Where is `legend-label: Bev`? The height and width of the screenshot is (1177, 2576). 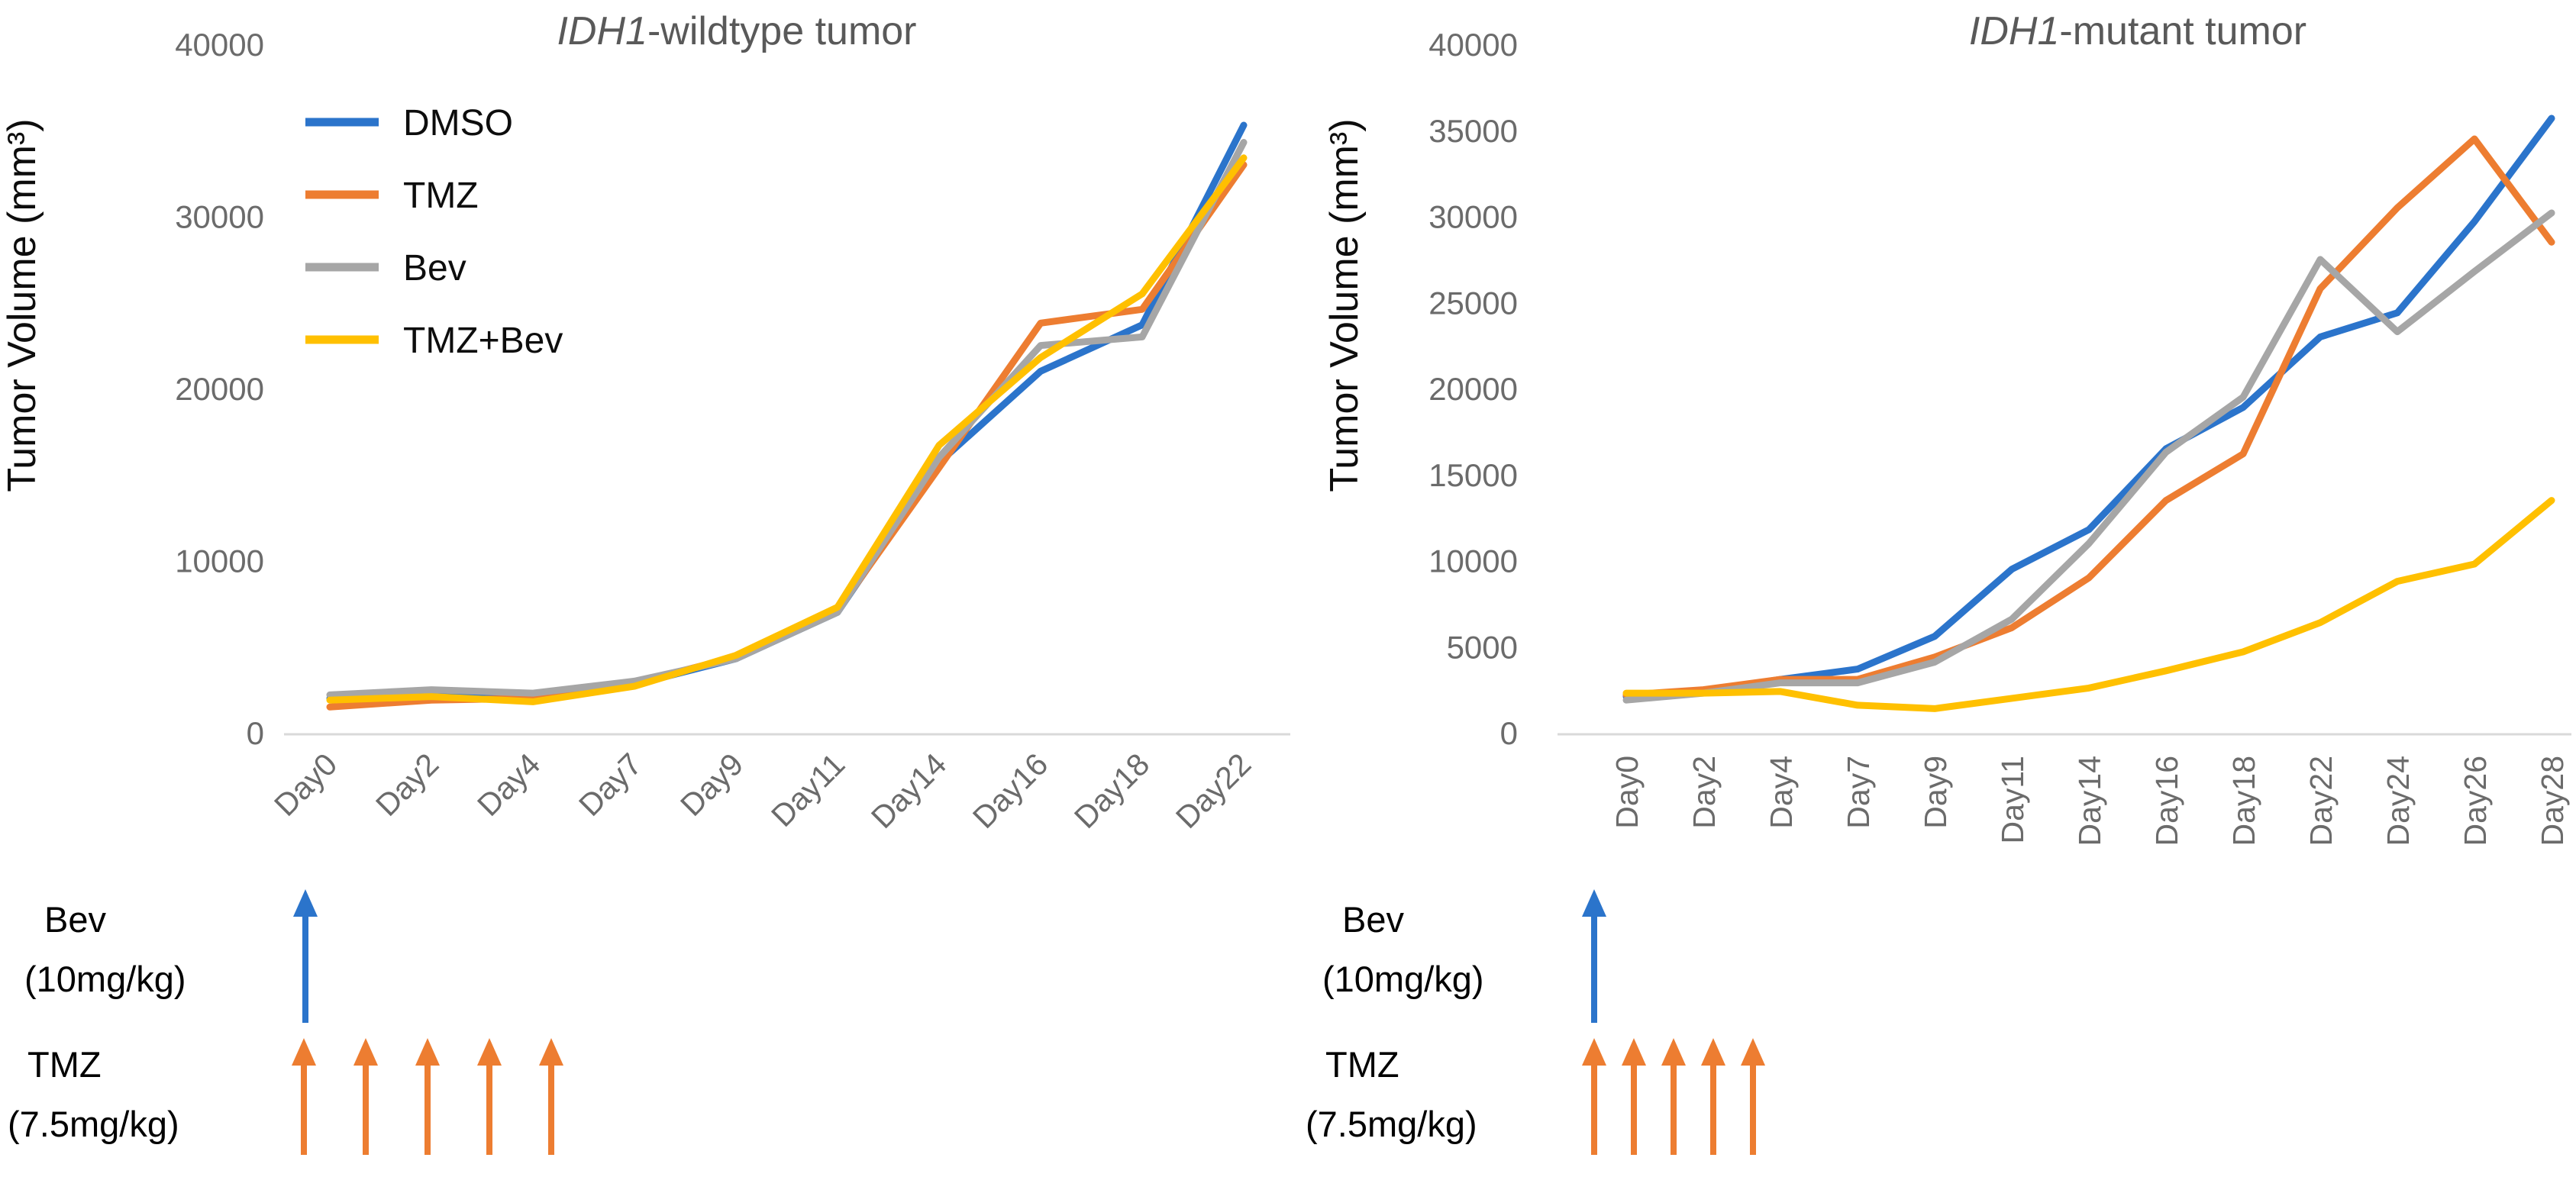
legend-label: Bev is located at coordinates (434, 268).